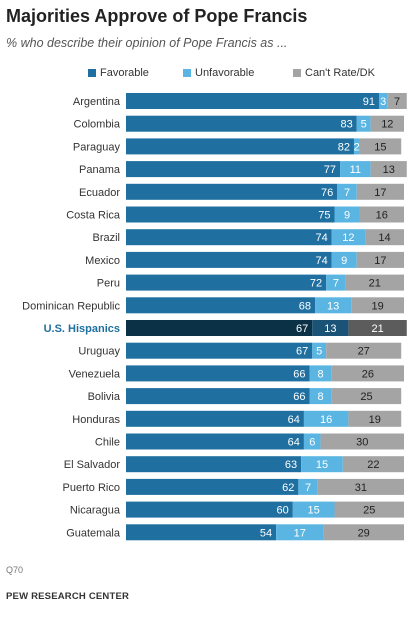  I want to click on data-label-dk: 7, so click(397, 102).